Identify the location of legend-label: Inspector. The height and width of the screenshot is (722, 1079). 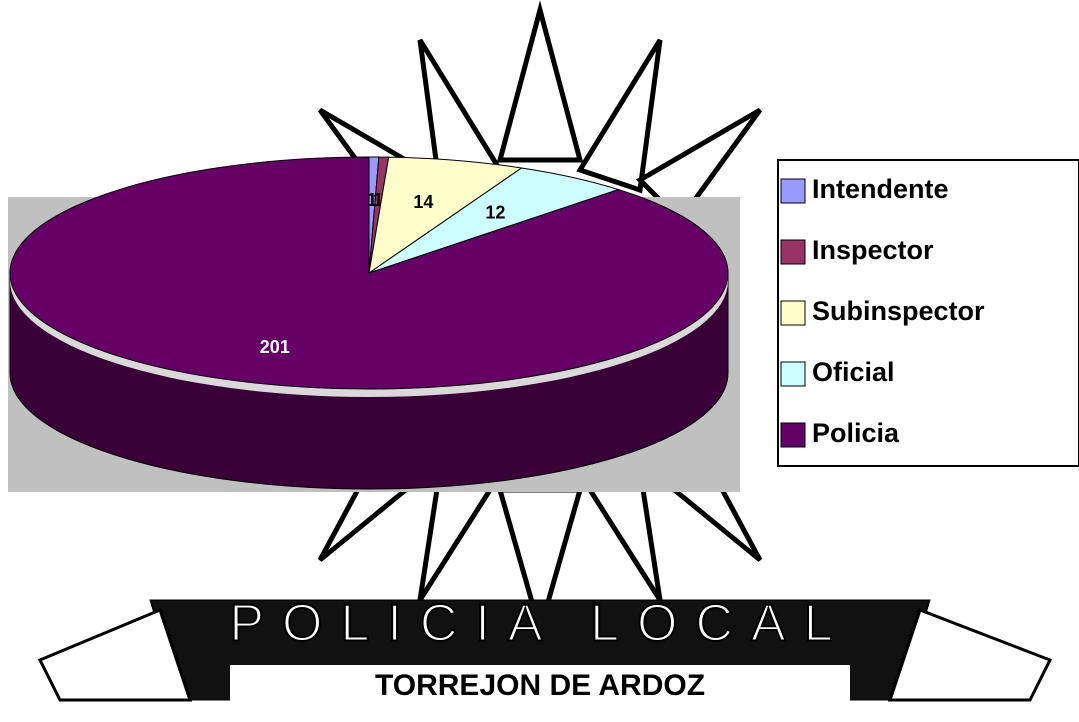
(873, 250).